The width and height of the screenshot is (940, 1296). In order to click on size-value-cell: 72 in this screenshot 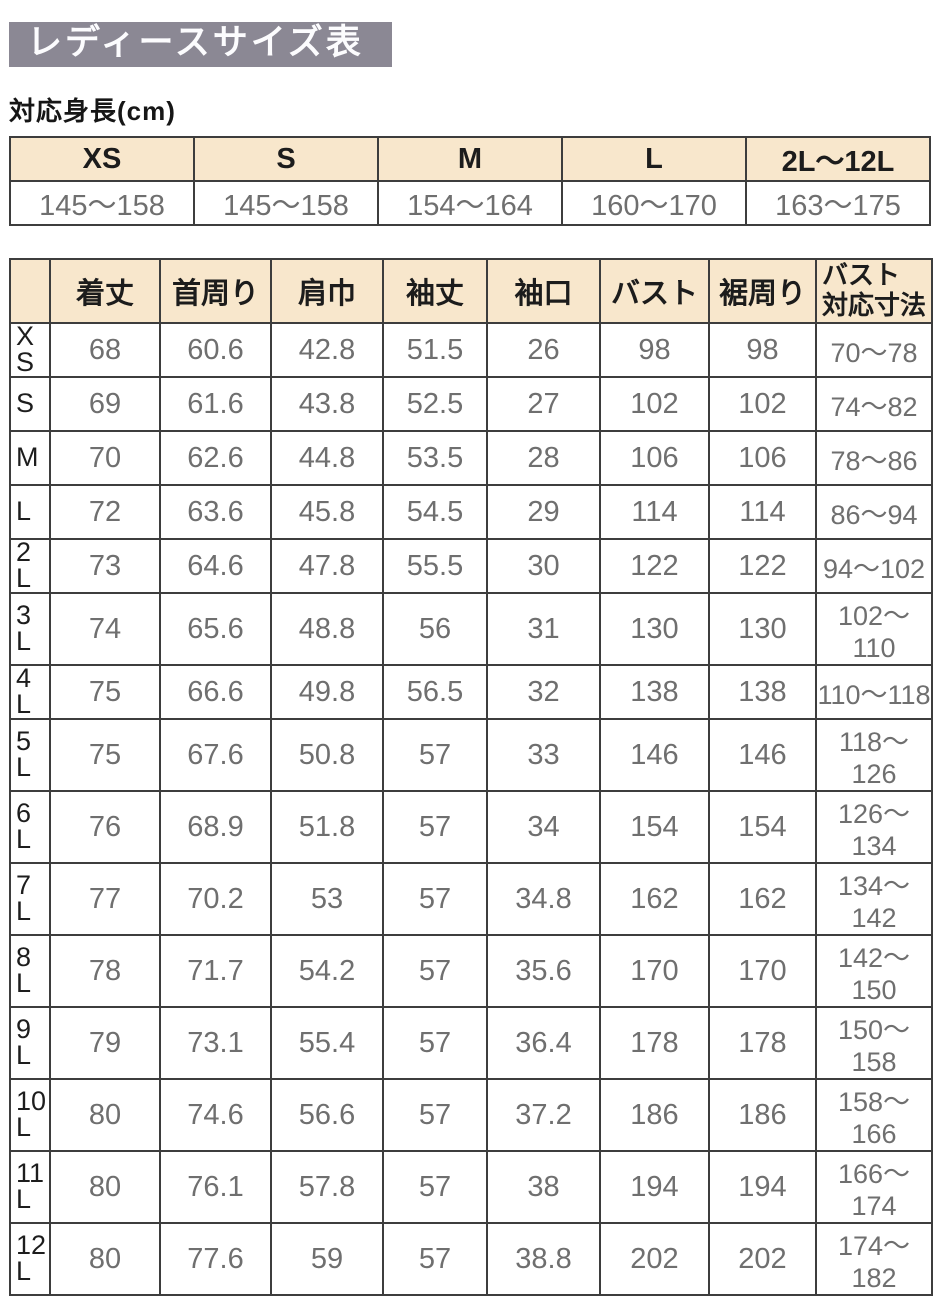, I will do `click(105, 512)`.